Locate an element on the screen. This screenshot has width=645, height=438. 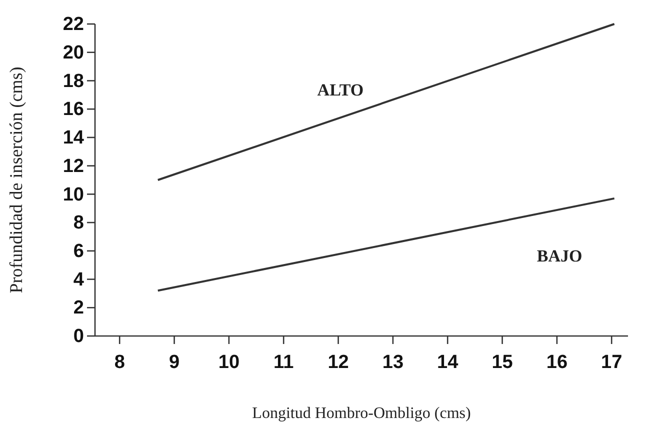
x-tick-label: 12 is located at coordinates (338, 362).